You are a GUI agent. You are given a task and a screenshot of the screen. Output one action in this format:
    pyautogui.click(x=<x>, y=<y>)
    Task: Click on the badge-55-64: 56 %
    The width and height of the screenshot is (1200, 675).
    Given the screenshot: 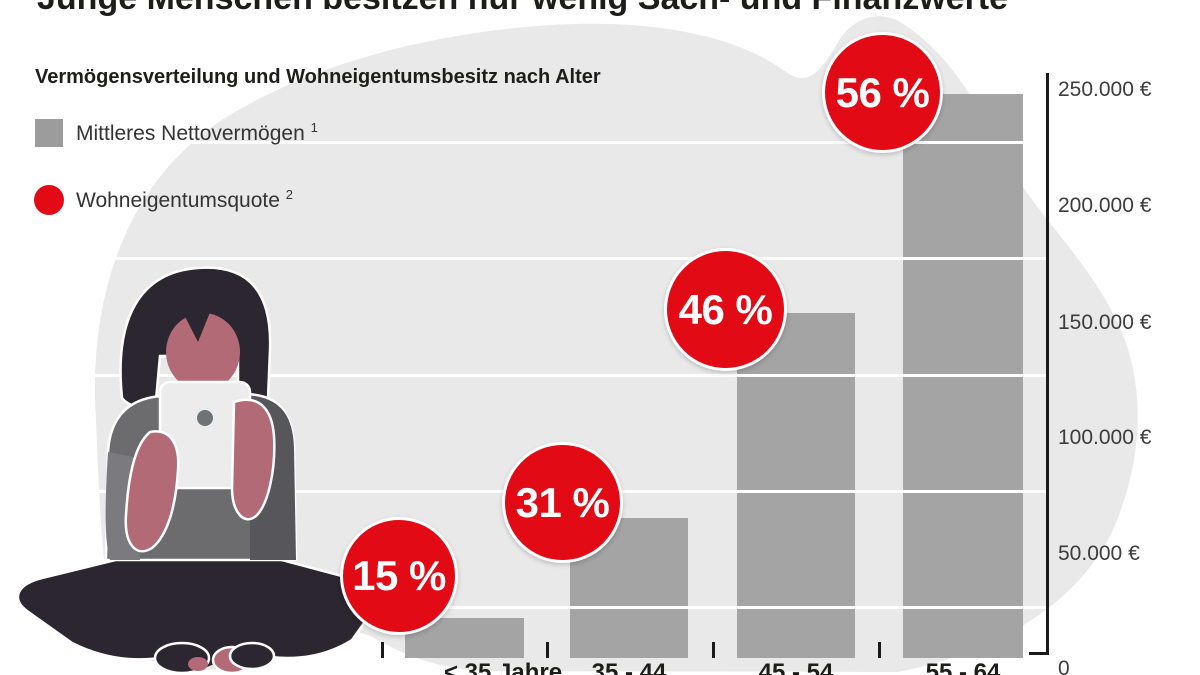 What is the action you would take?
    pyautogui.click(x=882, y=92)
    